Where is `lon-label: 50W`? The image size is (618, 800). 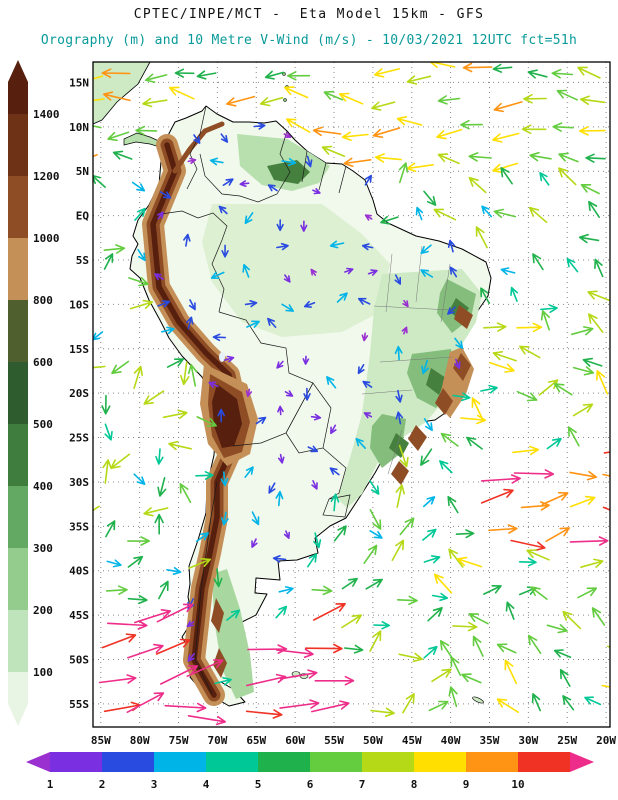
lon-label: 50W is located at coordinates (373, 740).